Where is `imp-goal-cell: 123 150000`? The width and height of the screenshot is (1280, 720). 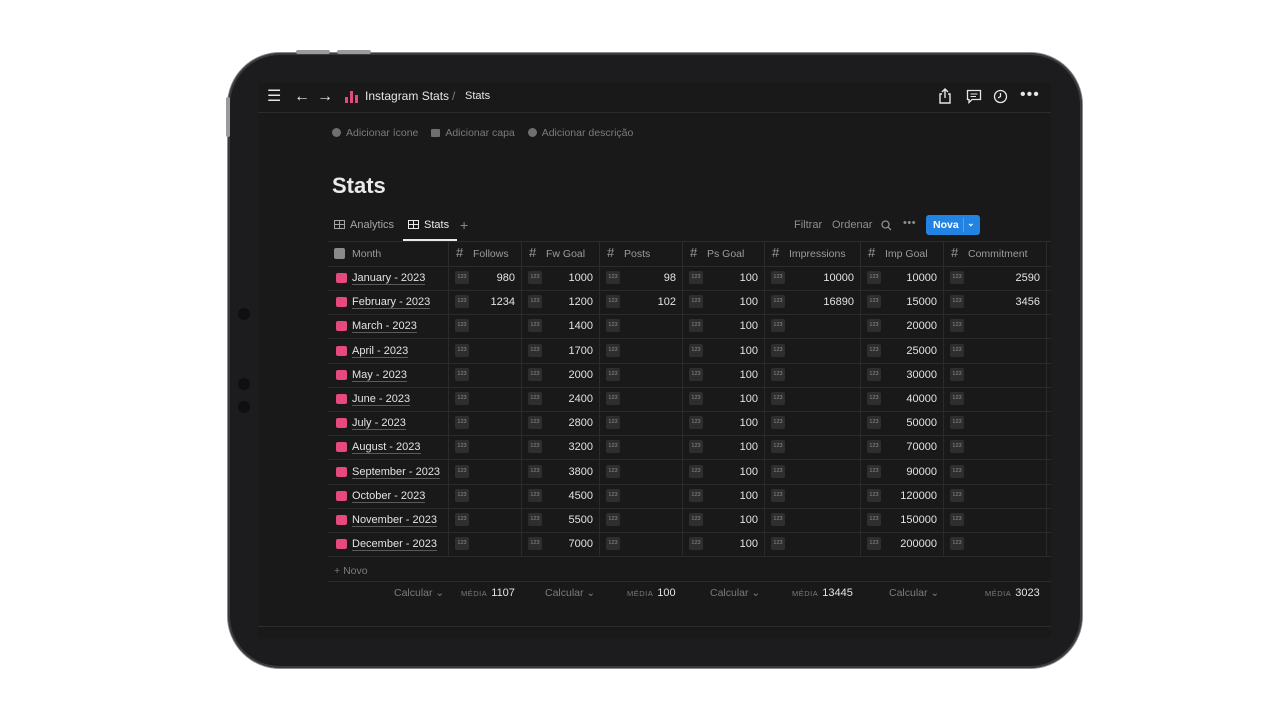 imp-goal-cell: 123 150000 is located at coordinates (902, 520).